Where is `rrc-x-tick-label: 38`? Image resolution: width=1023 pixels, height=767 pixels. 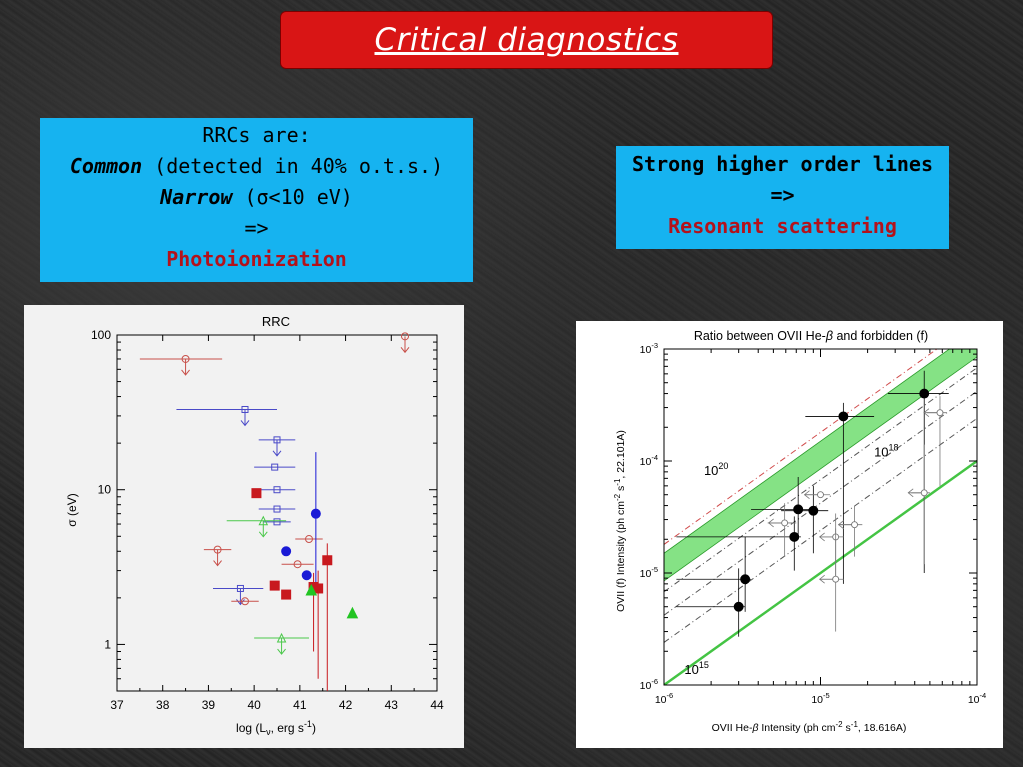
rrc-x-tick-label: 38 is located at coordinates (163, 705).